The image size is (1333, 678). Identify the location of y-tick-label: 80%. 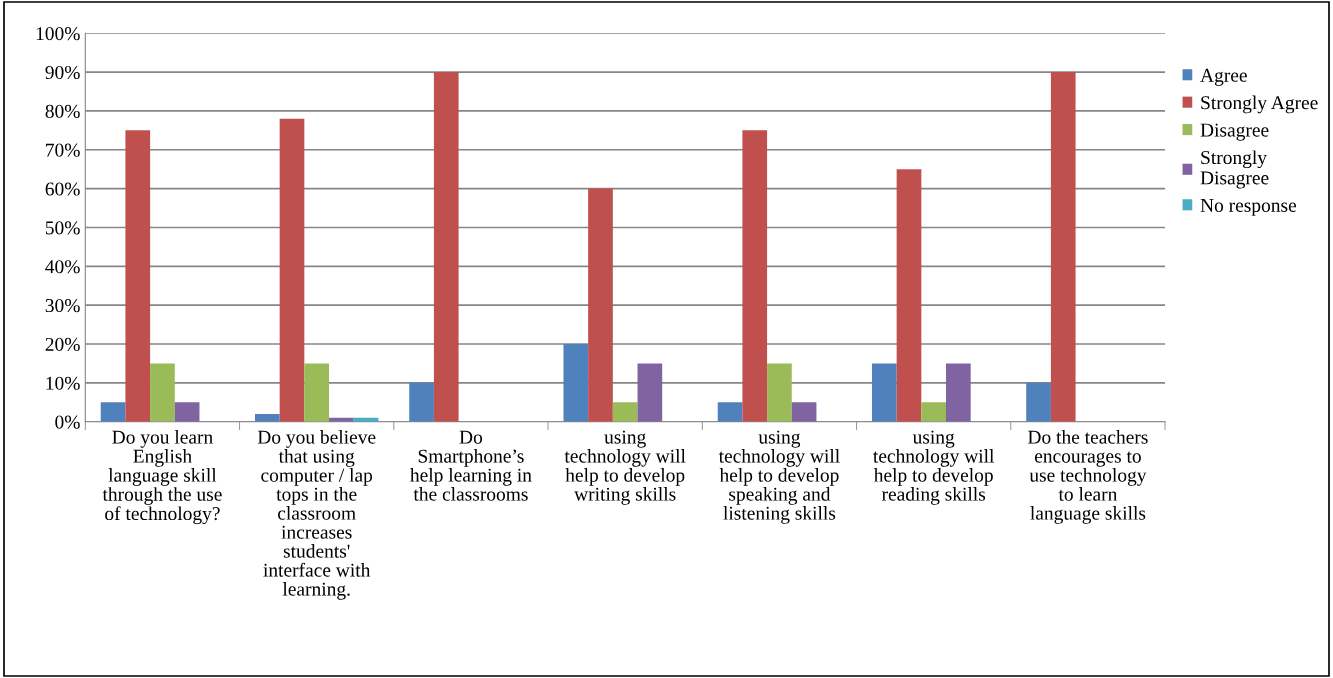
(62, 111).